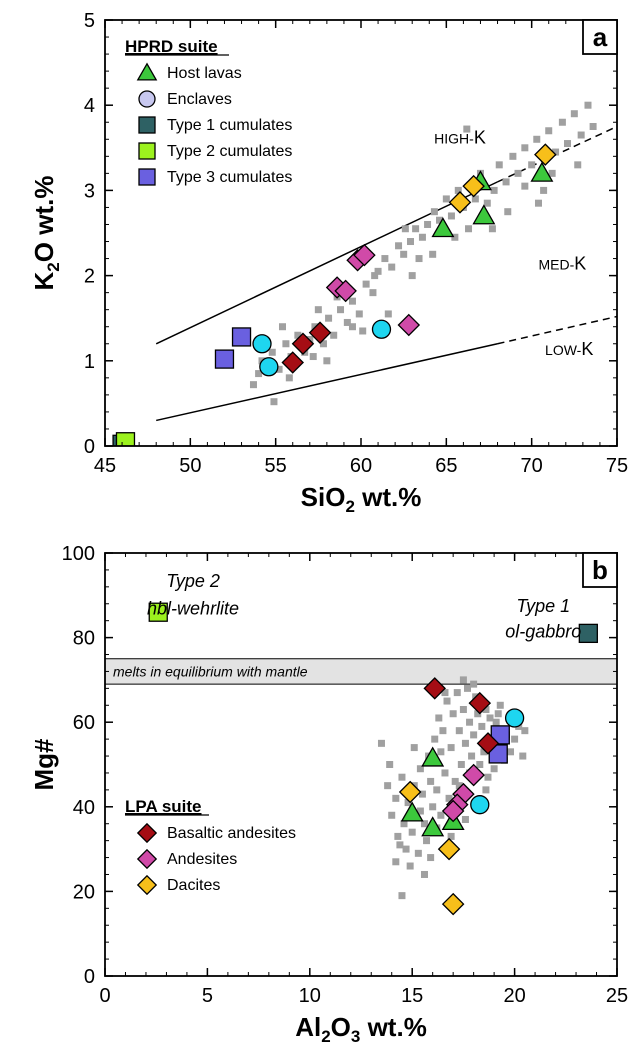  I want to click on legend-item-label: Type 1 cumulates, so click(229, 125).